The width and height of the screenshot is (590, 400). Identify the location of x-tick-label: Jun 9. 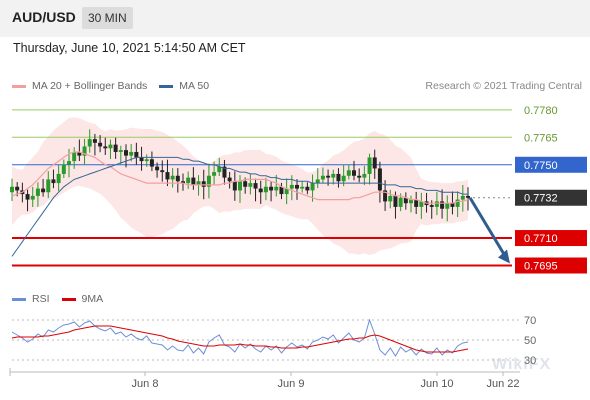
(291, 384).